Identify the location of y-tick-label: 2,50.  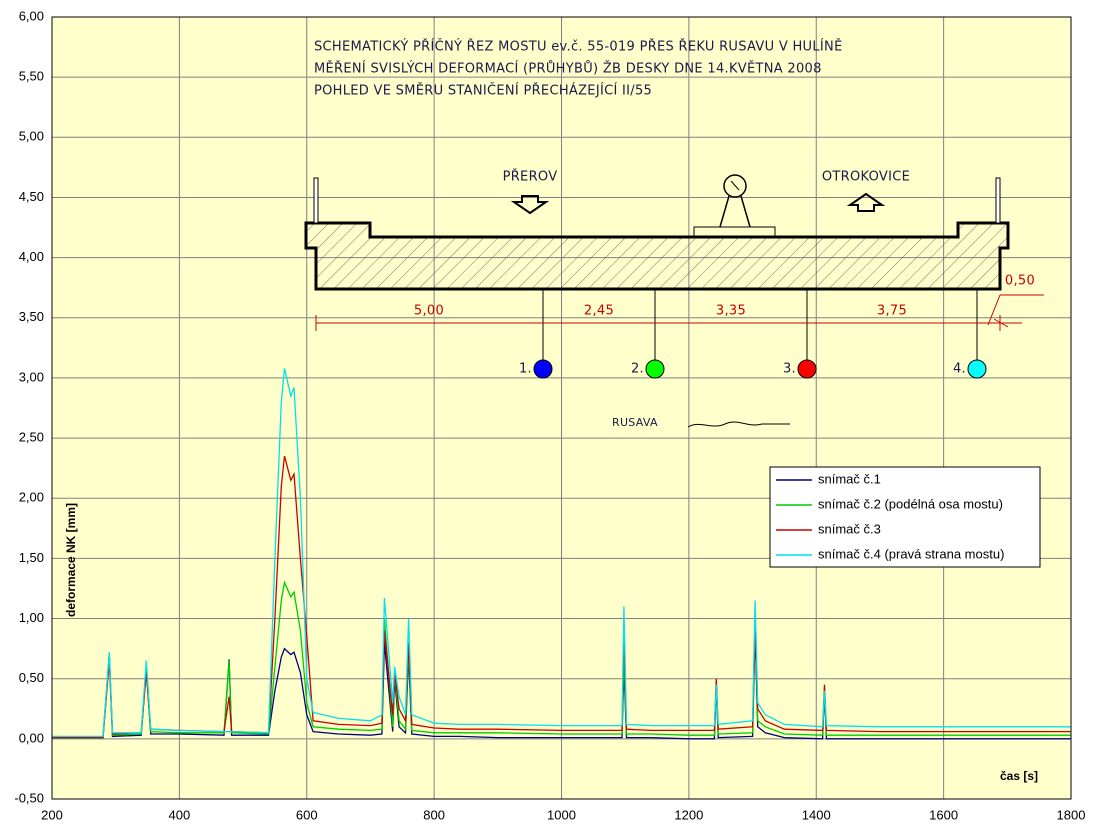
(31, 437).